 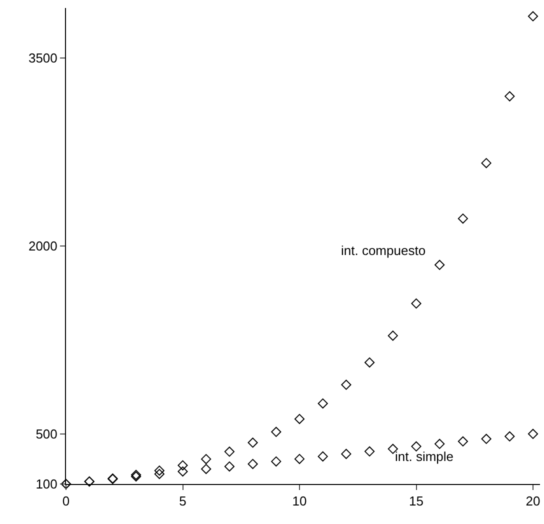 I want to click on x-tick-label: 10, so click(x=299, y=501).